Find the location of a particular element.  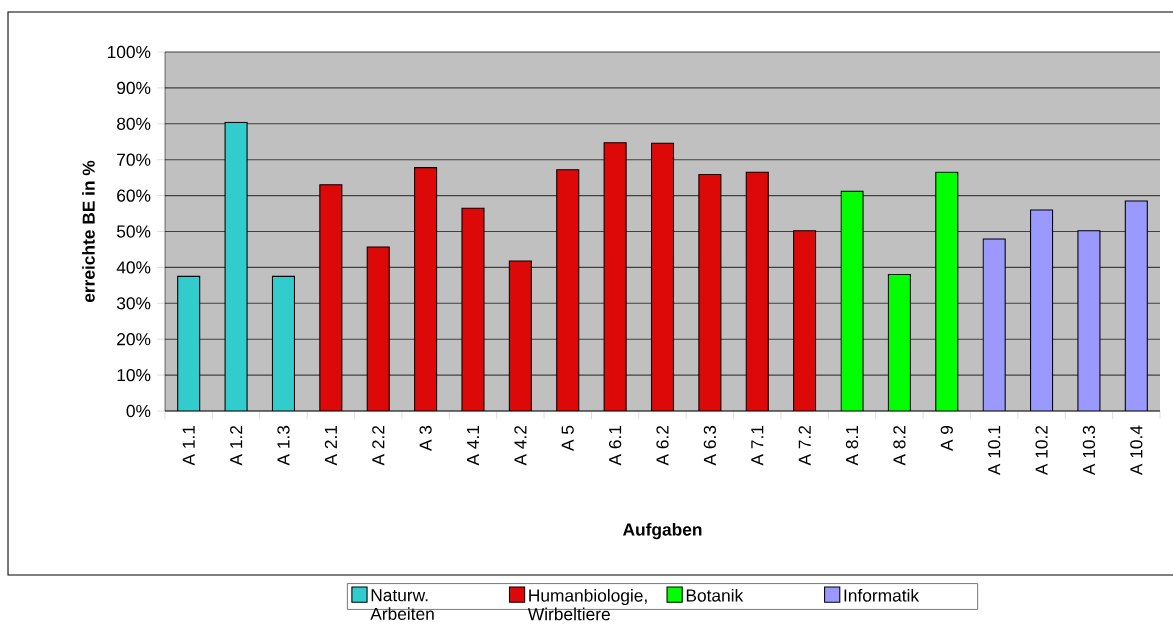

x-tick-label: A 7.1 is located at coordinates (757, 445).